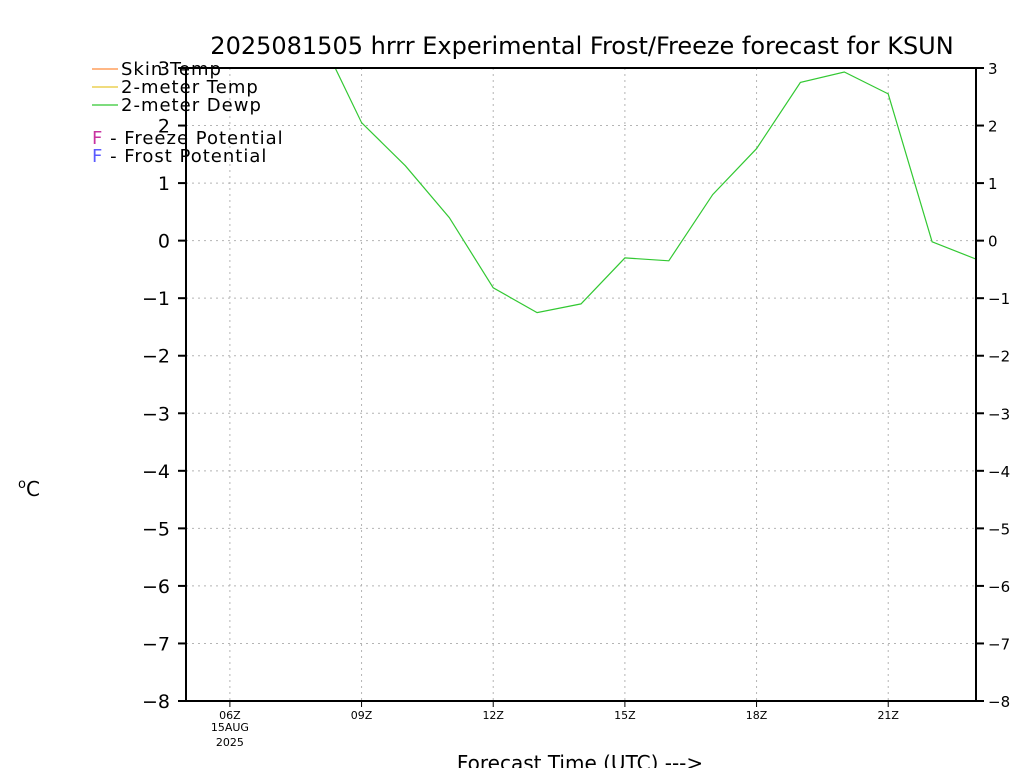 This screenshot has height=768, width=1024. Describe the element at coordinates (156, 529) in the screenshot. I see `y-tick-label-left: −5` at that location.